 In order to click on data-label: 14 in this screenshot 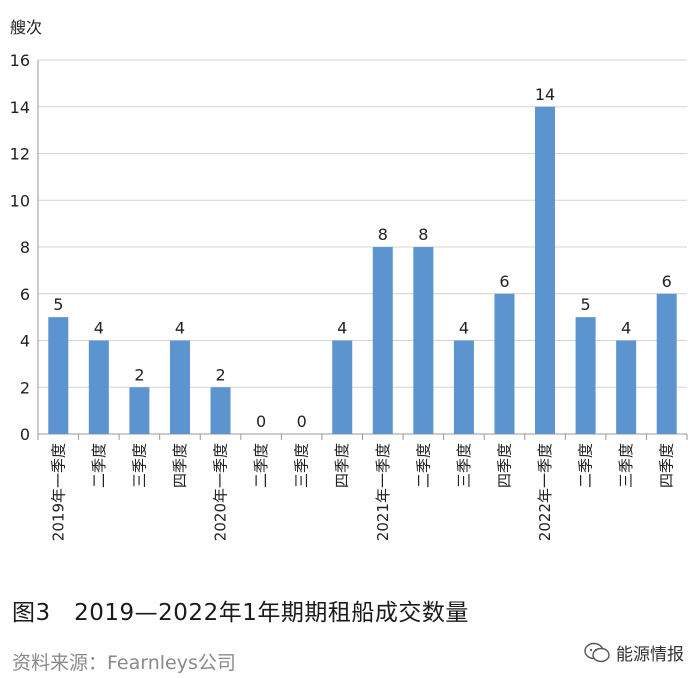, I will do `click(545, 94)`.